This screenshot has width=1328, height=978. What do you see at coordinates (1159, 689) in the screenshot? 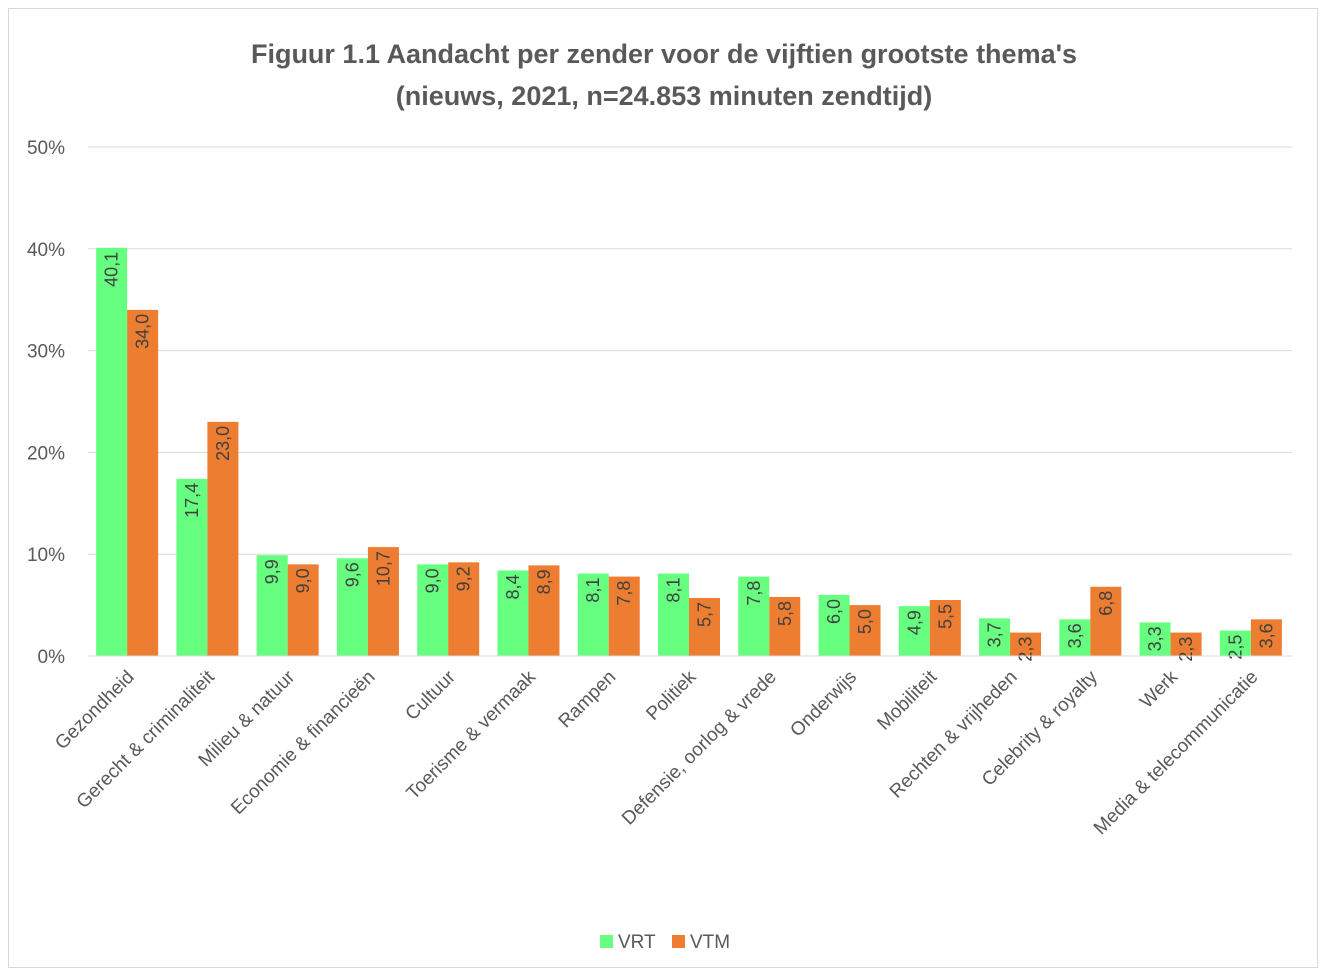
I see `category-label: Werk` at bounding box center [1159, 689].